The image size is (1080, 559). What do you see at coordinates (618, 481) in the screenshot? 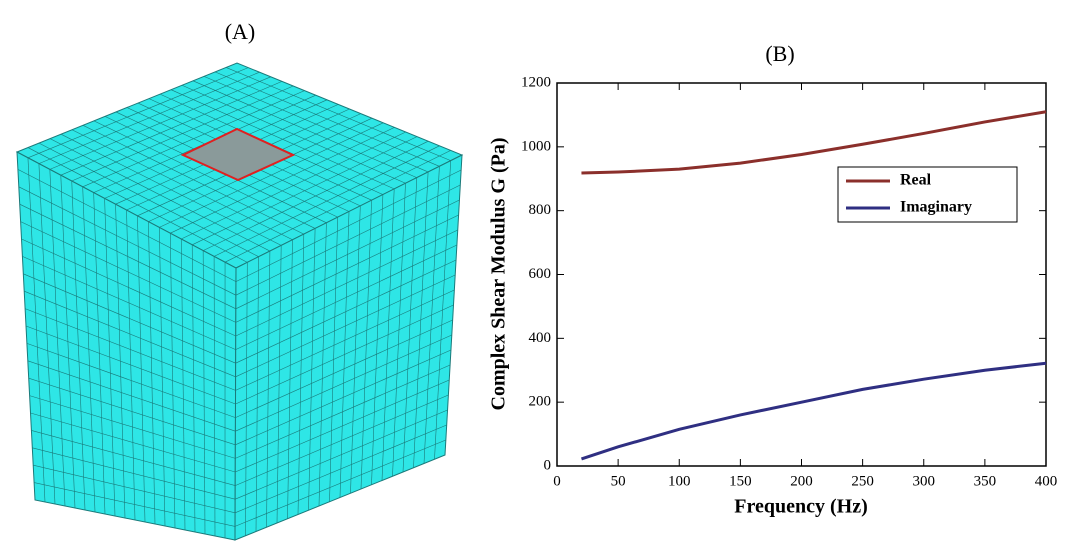
I see `x-tick-label: 50` at bounding box center [618, 481].